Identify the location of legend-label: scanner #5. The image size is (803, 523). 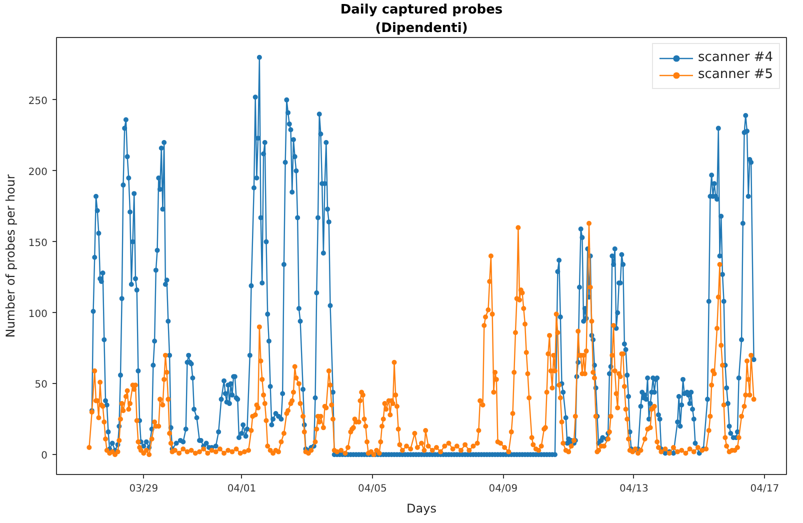
(735, 74).